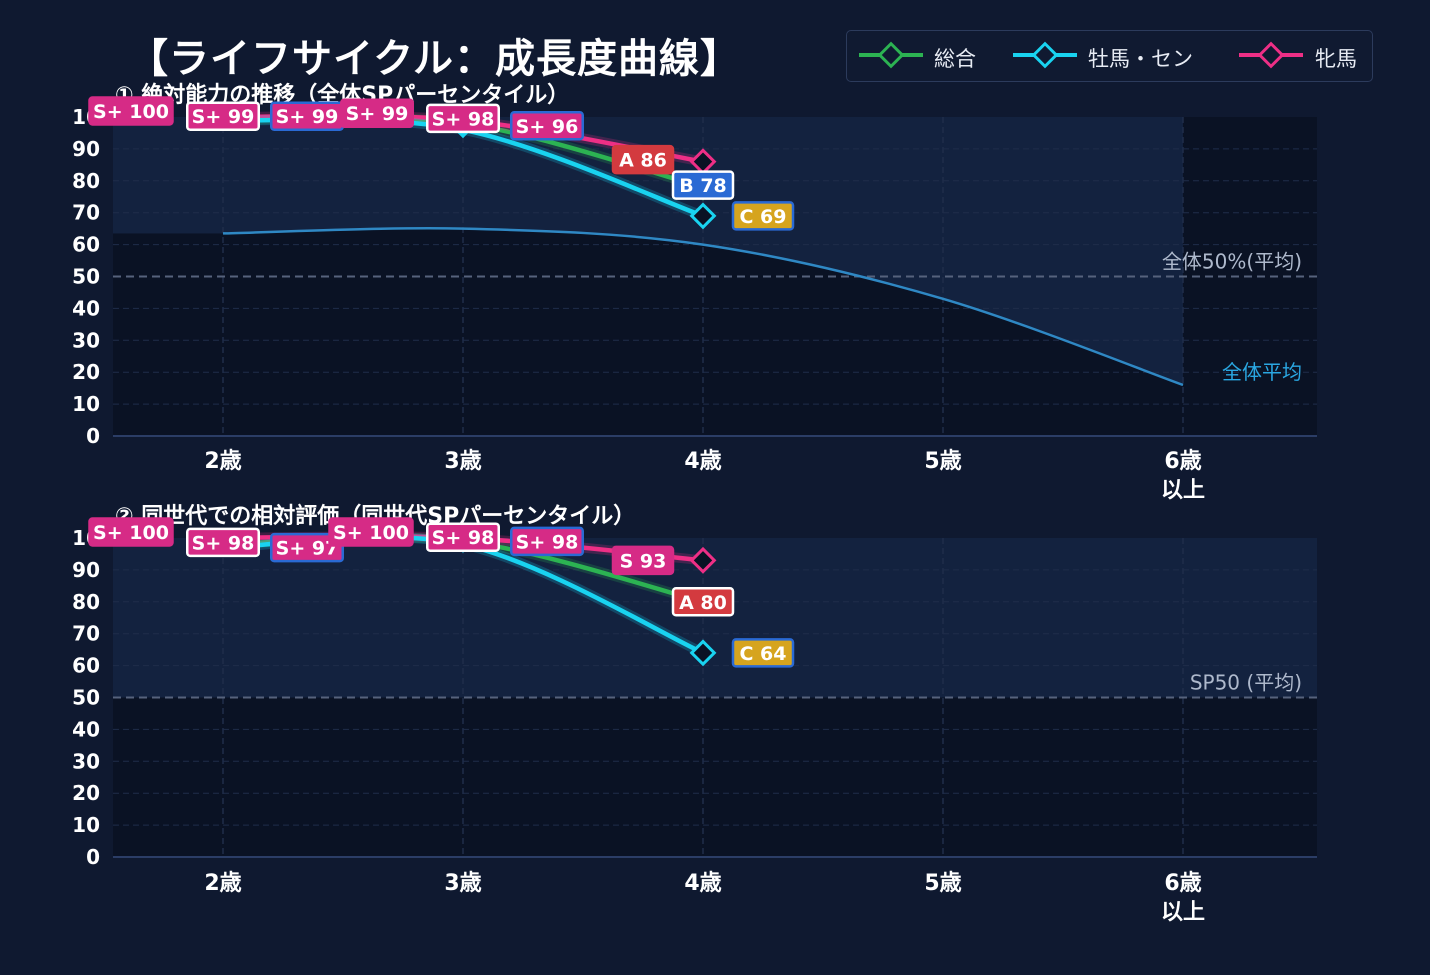 This screenshot has height=975, width=1430. I want to click on value-badge-text: S+ 97, so click(307, 549).